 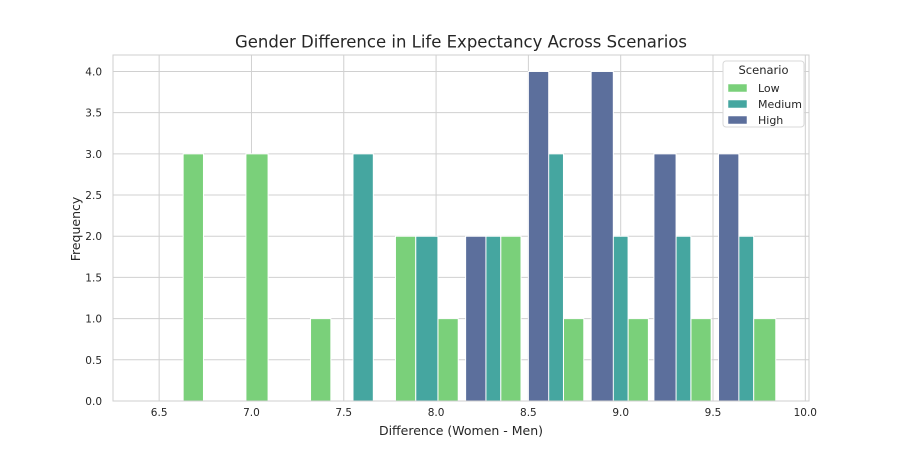 I want to click on legend-swatch-high, so click(x=737, y=120).